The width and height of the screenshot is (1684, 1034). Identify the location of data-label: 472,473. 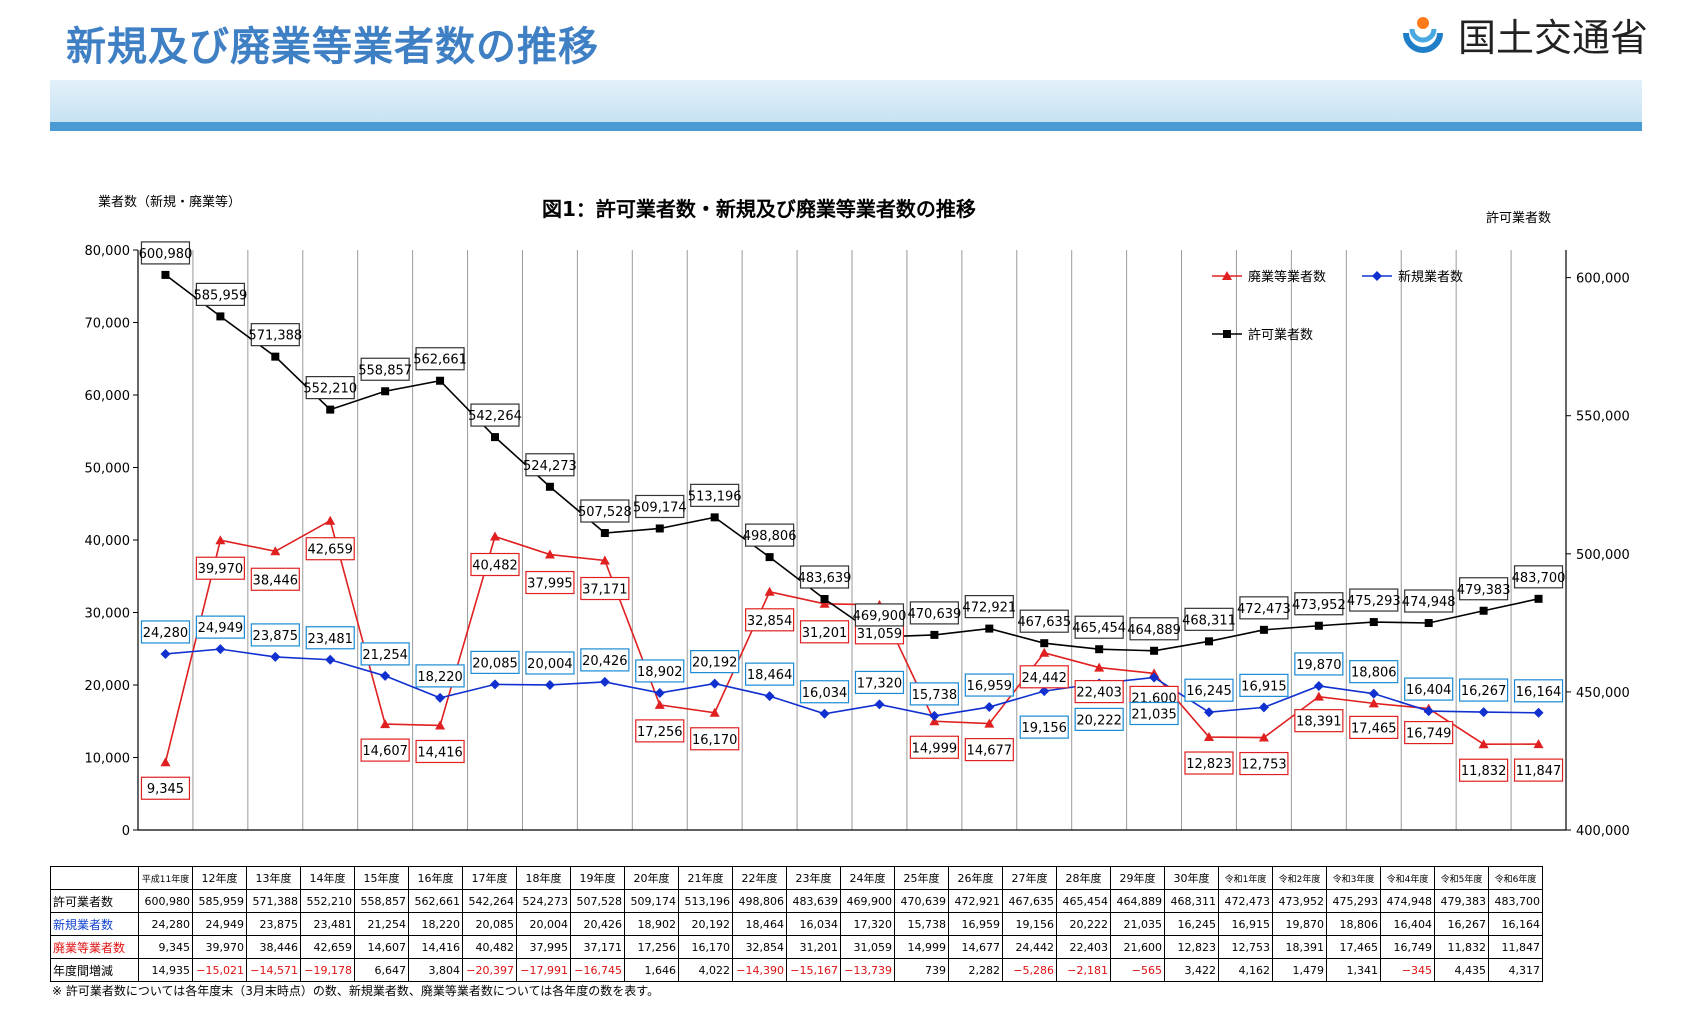
(1264, 609).